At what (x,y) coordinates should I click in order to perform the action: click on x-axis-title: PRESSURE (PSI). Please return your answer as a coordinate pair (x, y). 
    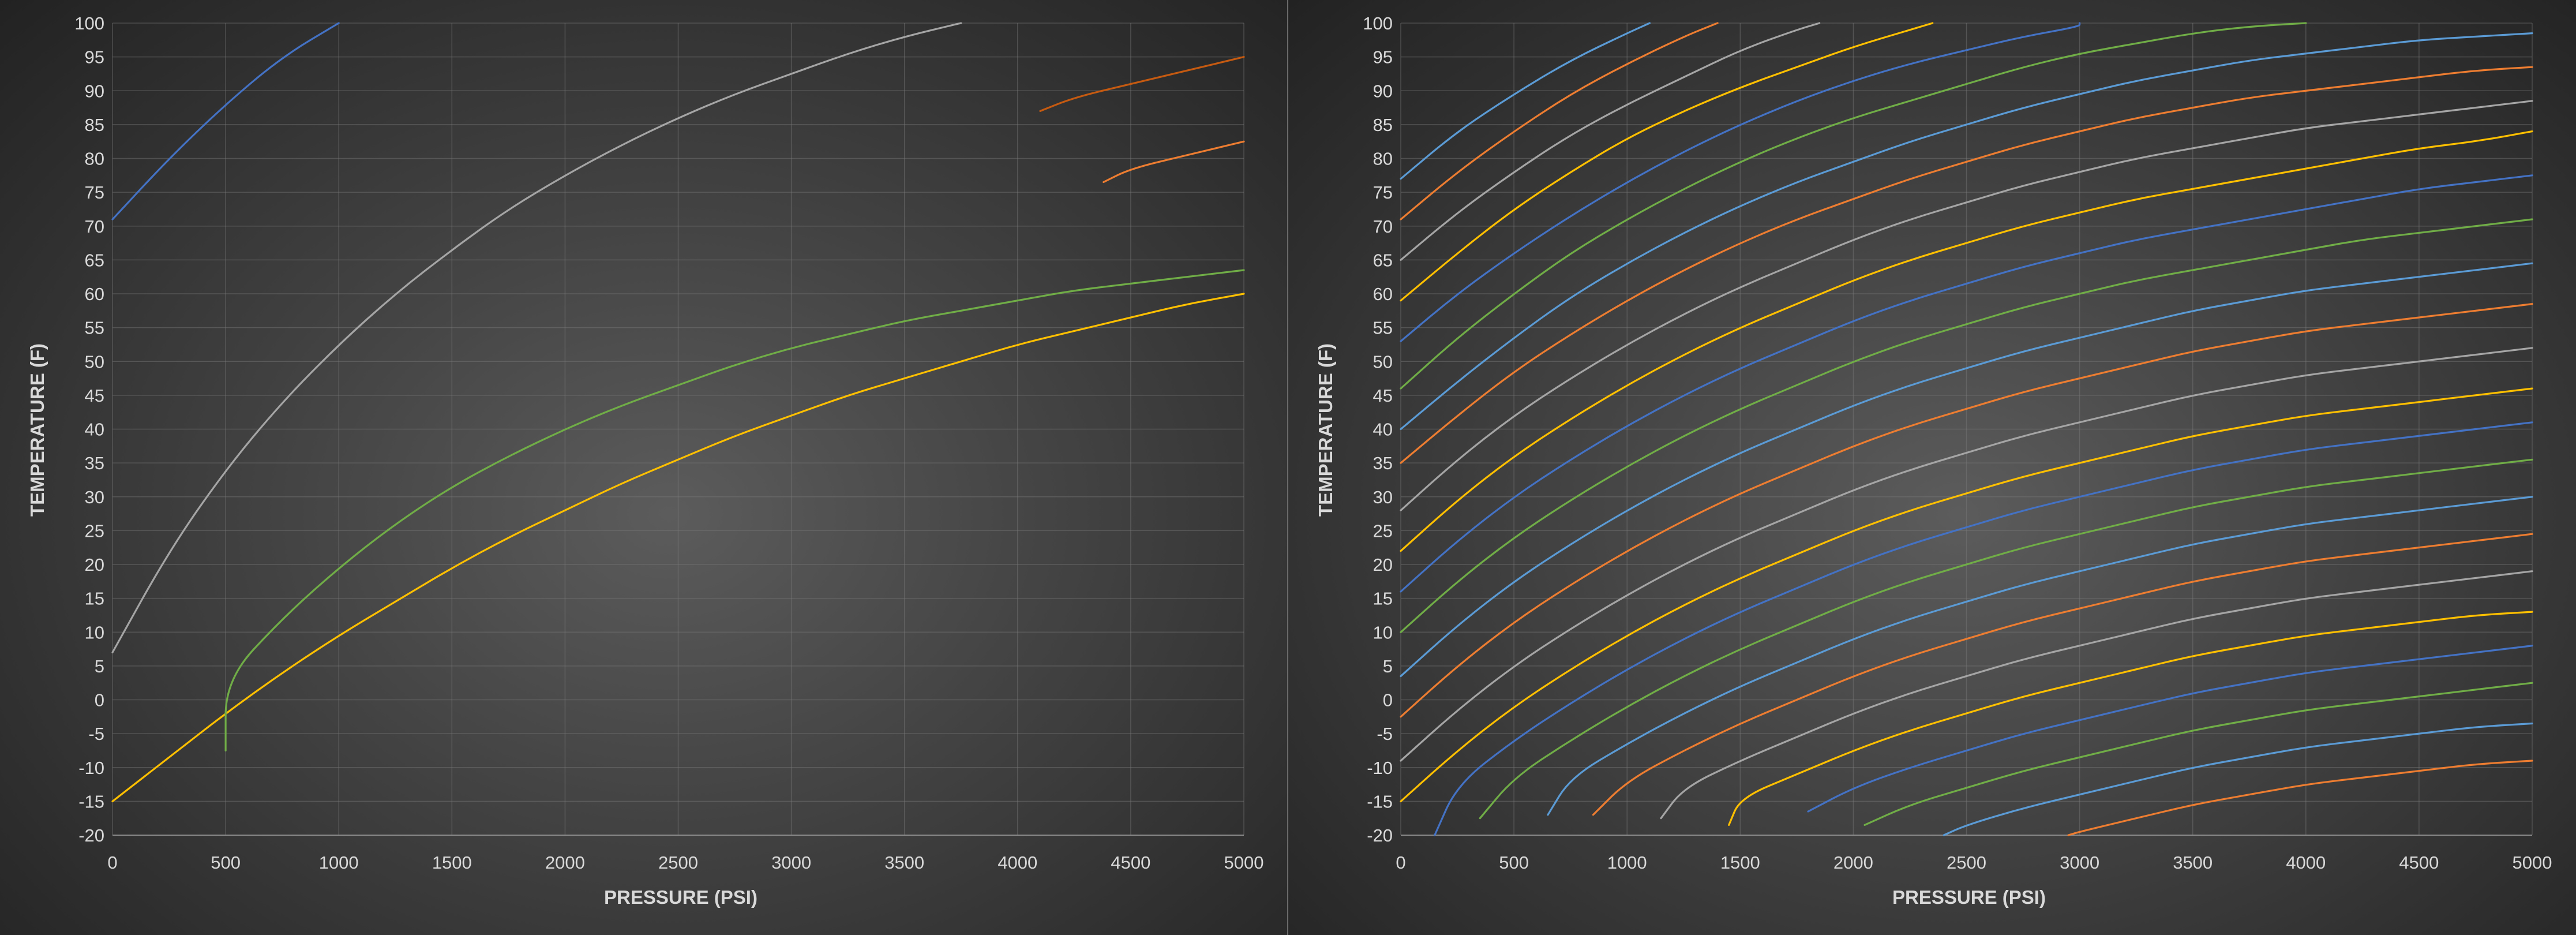
    Looking at the image, I should click on (681, 897).